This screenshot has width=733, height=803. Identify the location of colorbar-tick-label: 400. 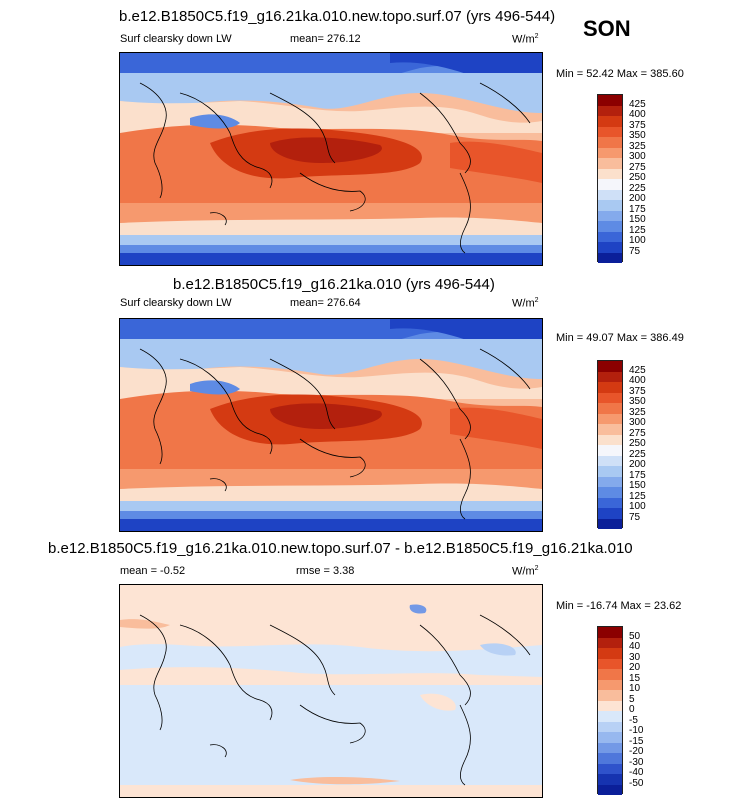
(637, 114).